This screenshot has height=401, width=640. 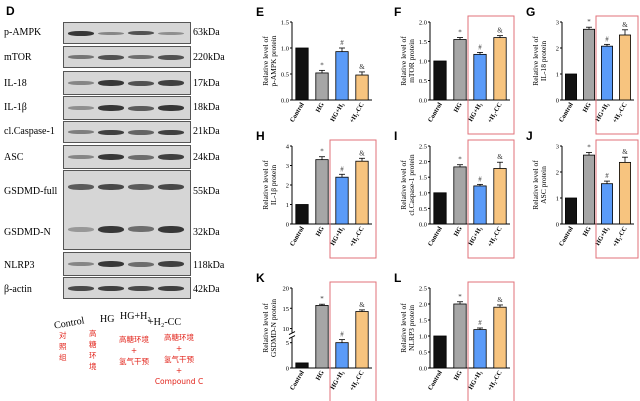 What do you see at coordinates (260, 136) in the screenshot?
I see `panel-letter-h: H` at bounding box center [260, 136].